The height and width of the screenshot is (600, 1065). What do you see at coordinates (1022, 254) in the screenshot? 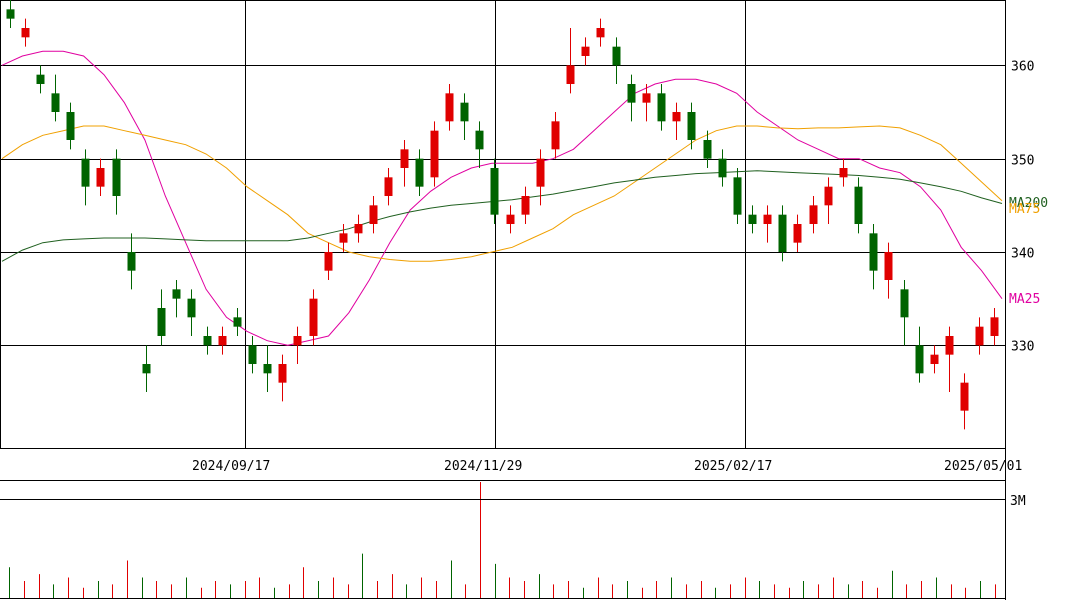
I see `price-tick-label-340: 340` at bounding box center [1022, 254].